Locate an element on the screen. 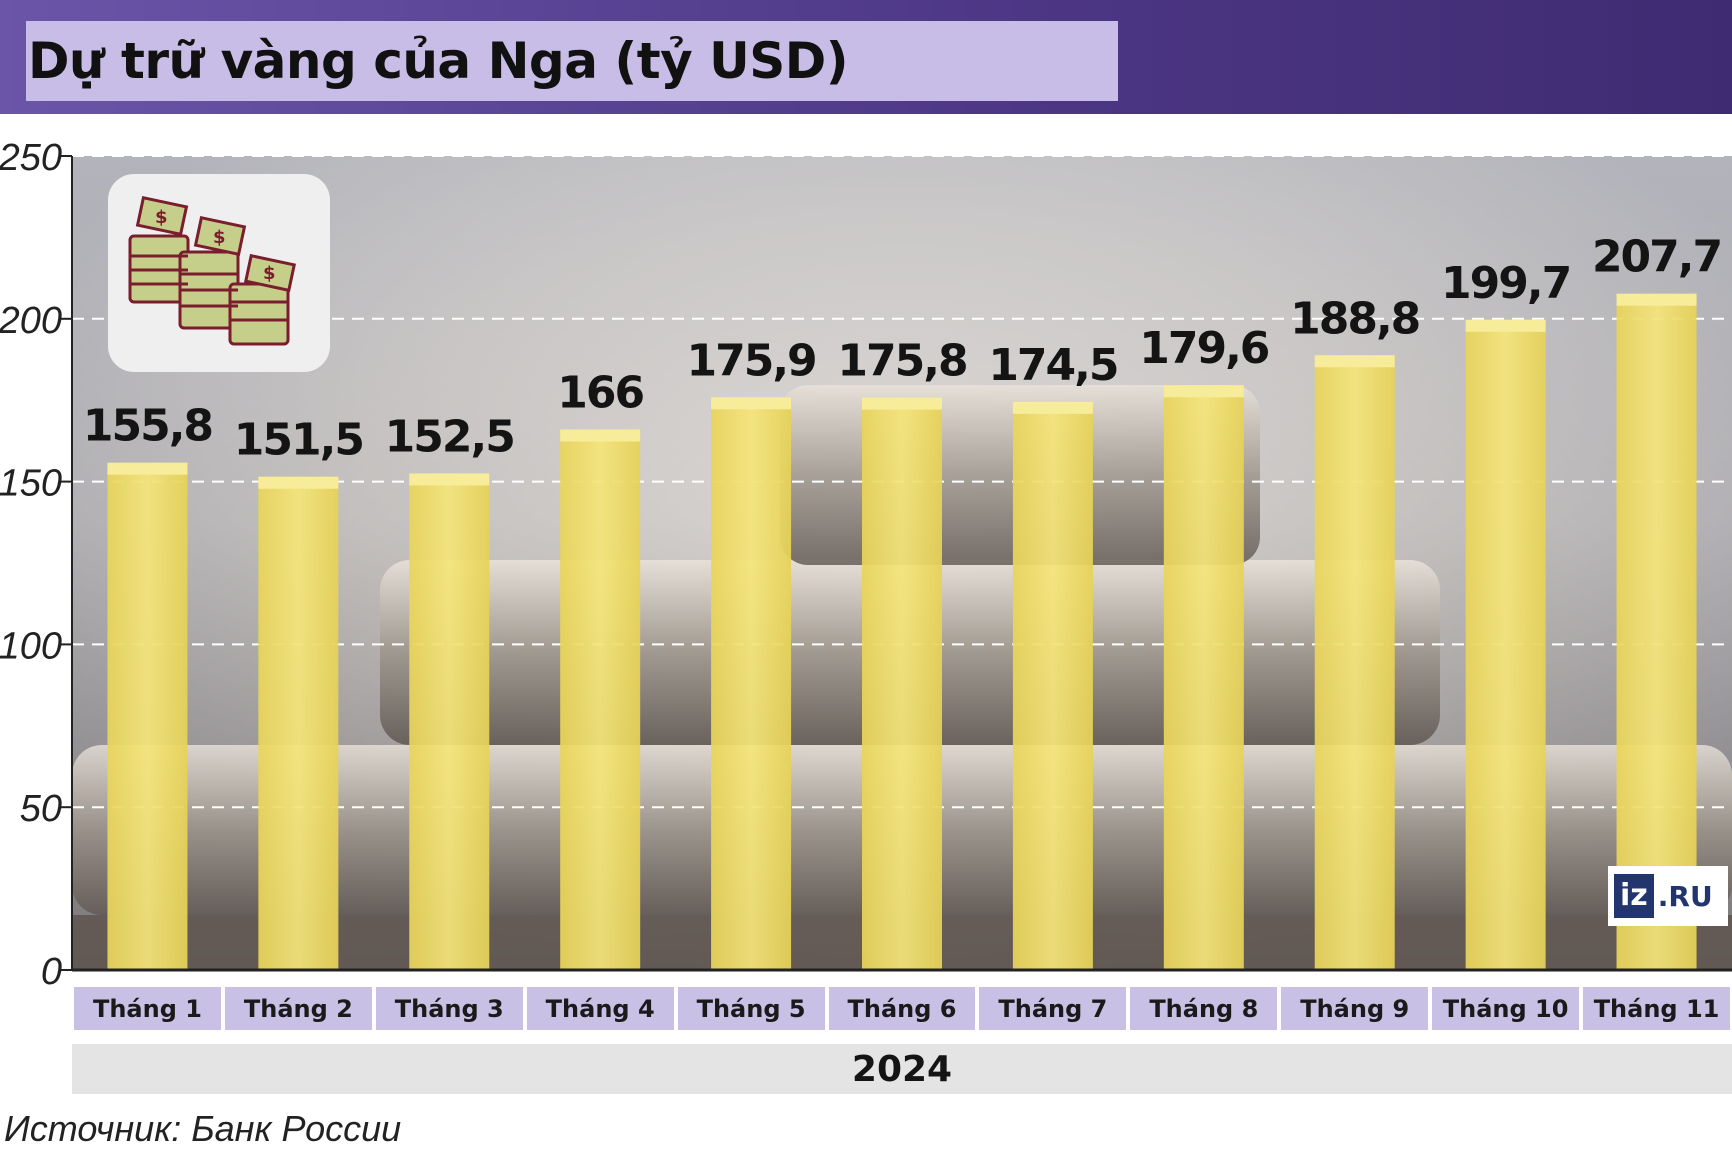 The width and height of the screenshot is (1732, 1153). y-tick-label: 200 is located at coordinates (31, 321).